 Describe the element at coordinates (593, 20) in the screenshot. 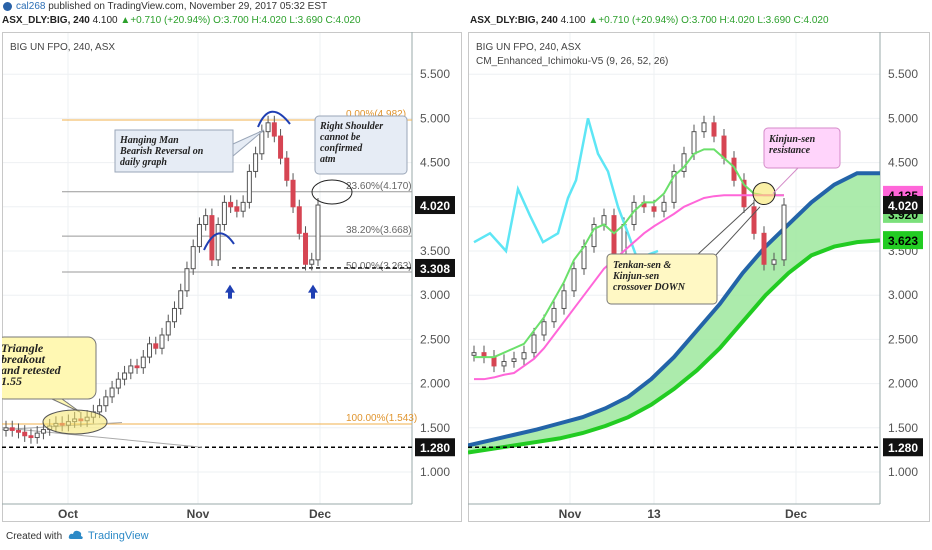

I see `up-arrow-icon: ▲` at that location.